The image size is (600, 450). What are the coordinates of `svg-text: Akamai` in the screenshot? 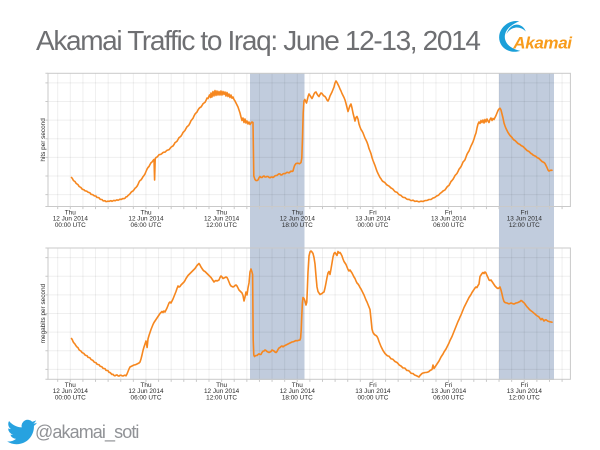 It's located at (542, 43).